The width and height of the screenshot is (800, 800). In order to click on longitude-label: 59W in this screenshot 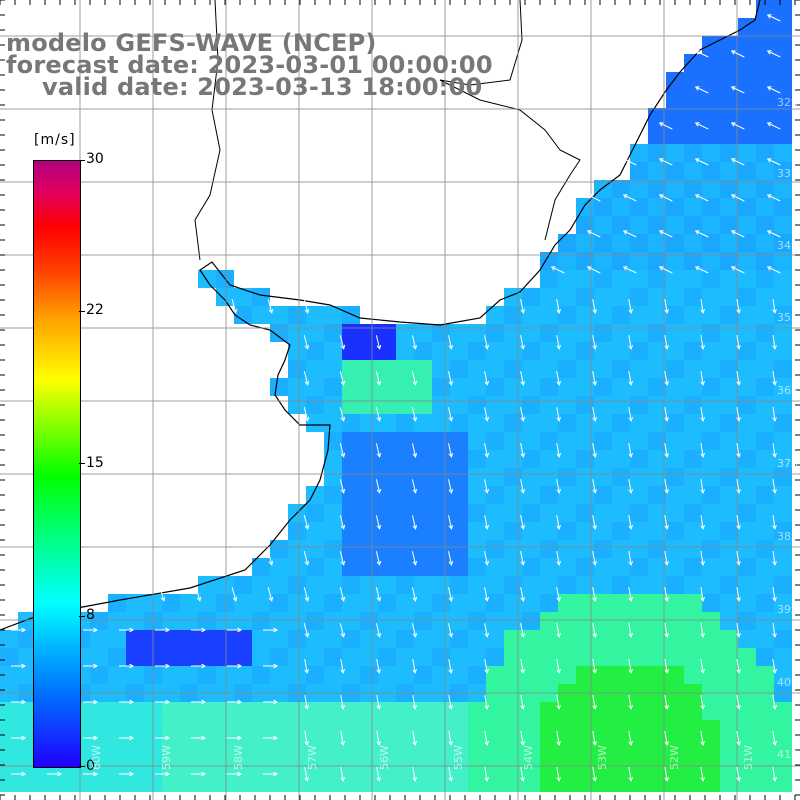, I will do `click(166, 757)`.